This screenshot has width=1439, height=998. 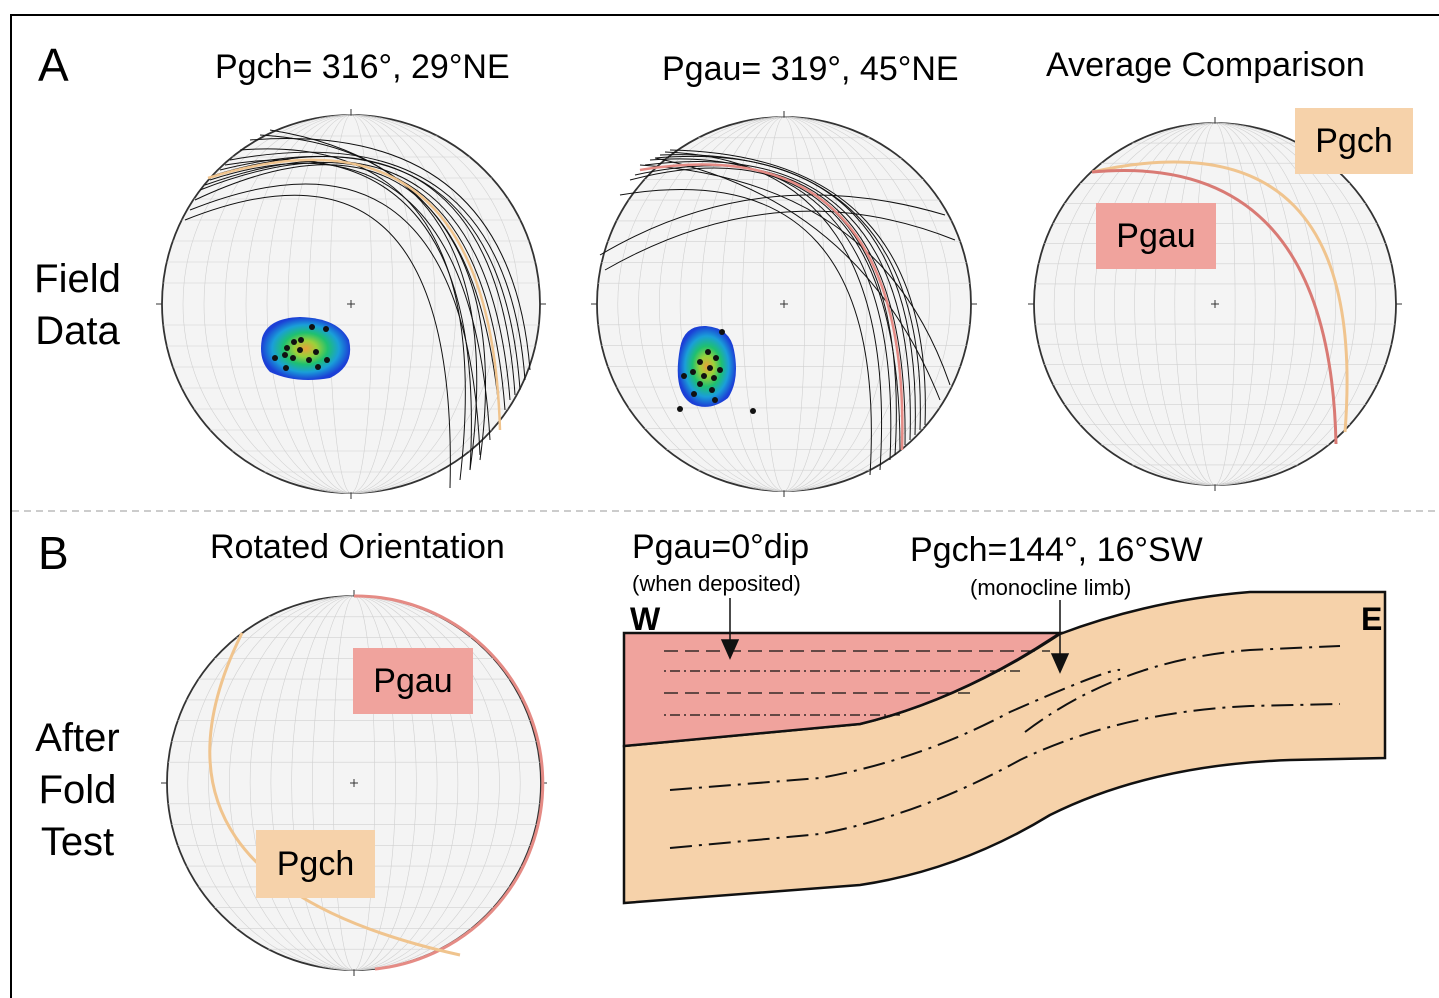 I want to click on arrows, so click(x=895, y=636).